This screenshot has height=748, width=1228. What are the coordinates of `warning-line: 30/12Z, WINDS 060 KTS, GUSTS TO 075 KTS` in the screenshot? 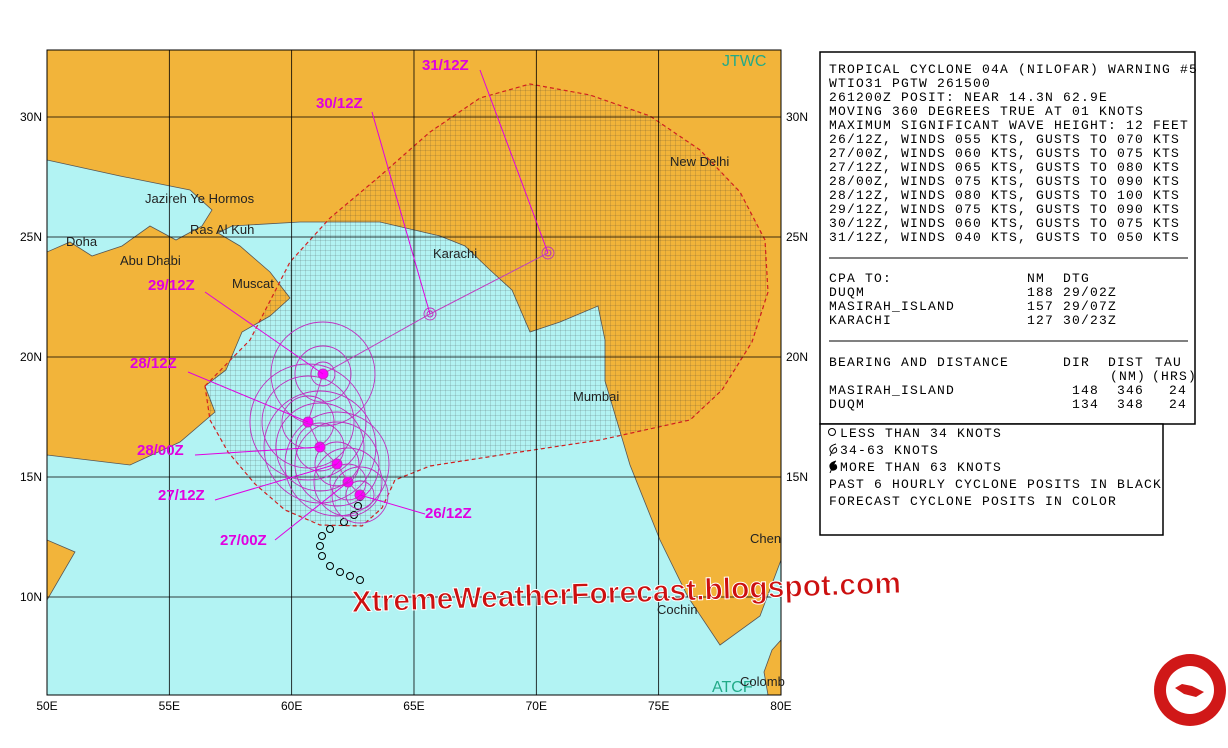 It's located at (1004, 223).